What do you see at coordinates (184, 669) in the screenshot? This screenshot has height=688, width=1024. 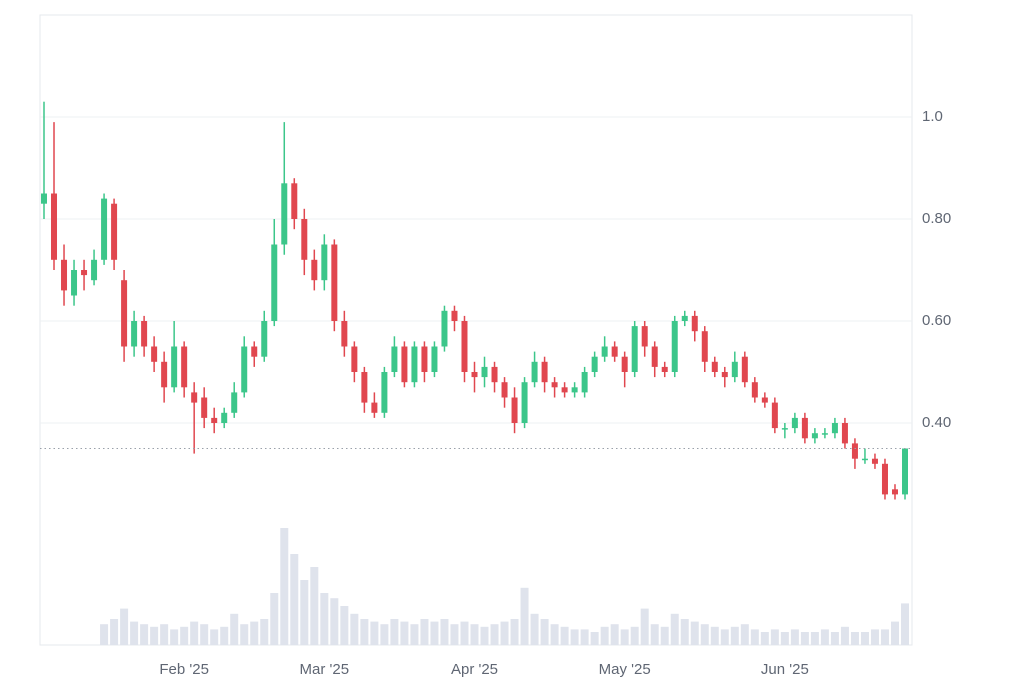 I see `x-tick-label: Feb '25` at bounding box center [184, 669].